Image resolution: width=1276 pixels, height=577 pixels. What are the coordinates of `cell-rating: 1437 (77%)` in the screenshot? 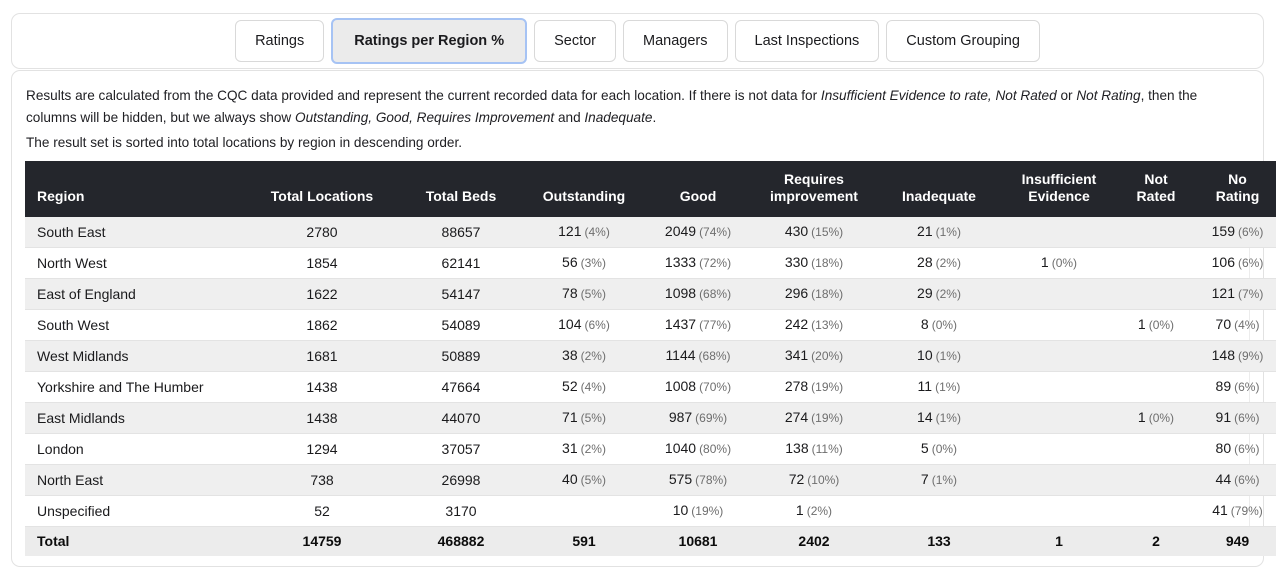 It's located at (698, 325).